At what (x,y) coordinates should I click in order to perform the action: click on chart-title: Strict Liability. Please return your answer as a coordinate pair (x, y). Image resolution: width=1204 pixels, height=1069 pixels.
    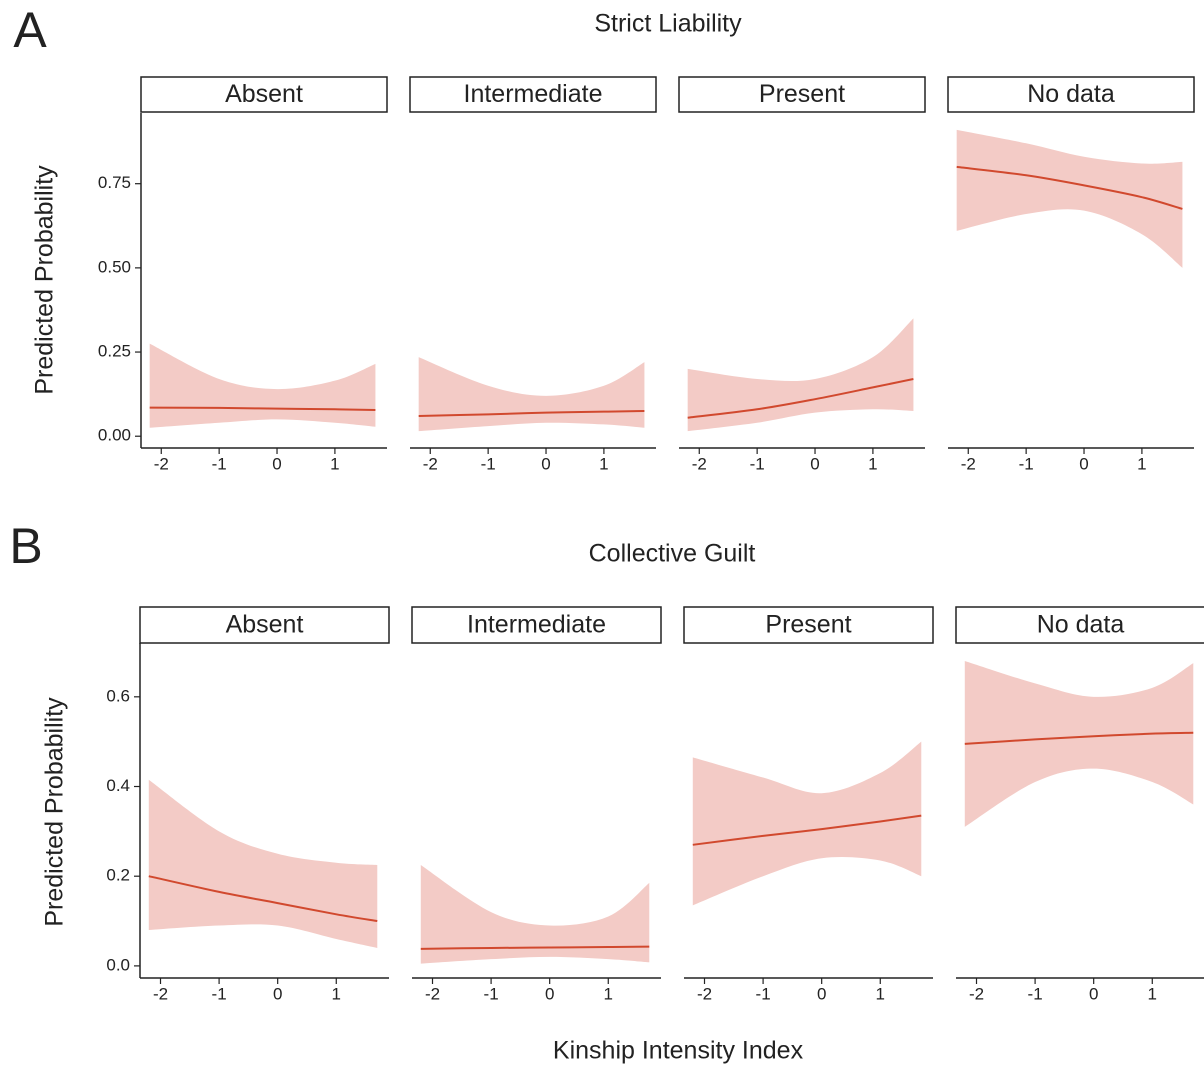
    Looking at the image, I should click on (668, 24).